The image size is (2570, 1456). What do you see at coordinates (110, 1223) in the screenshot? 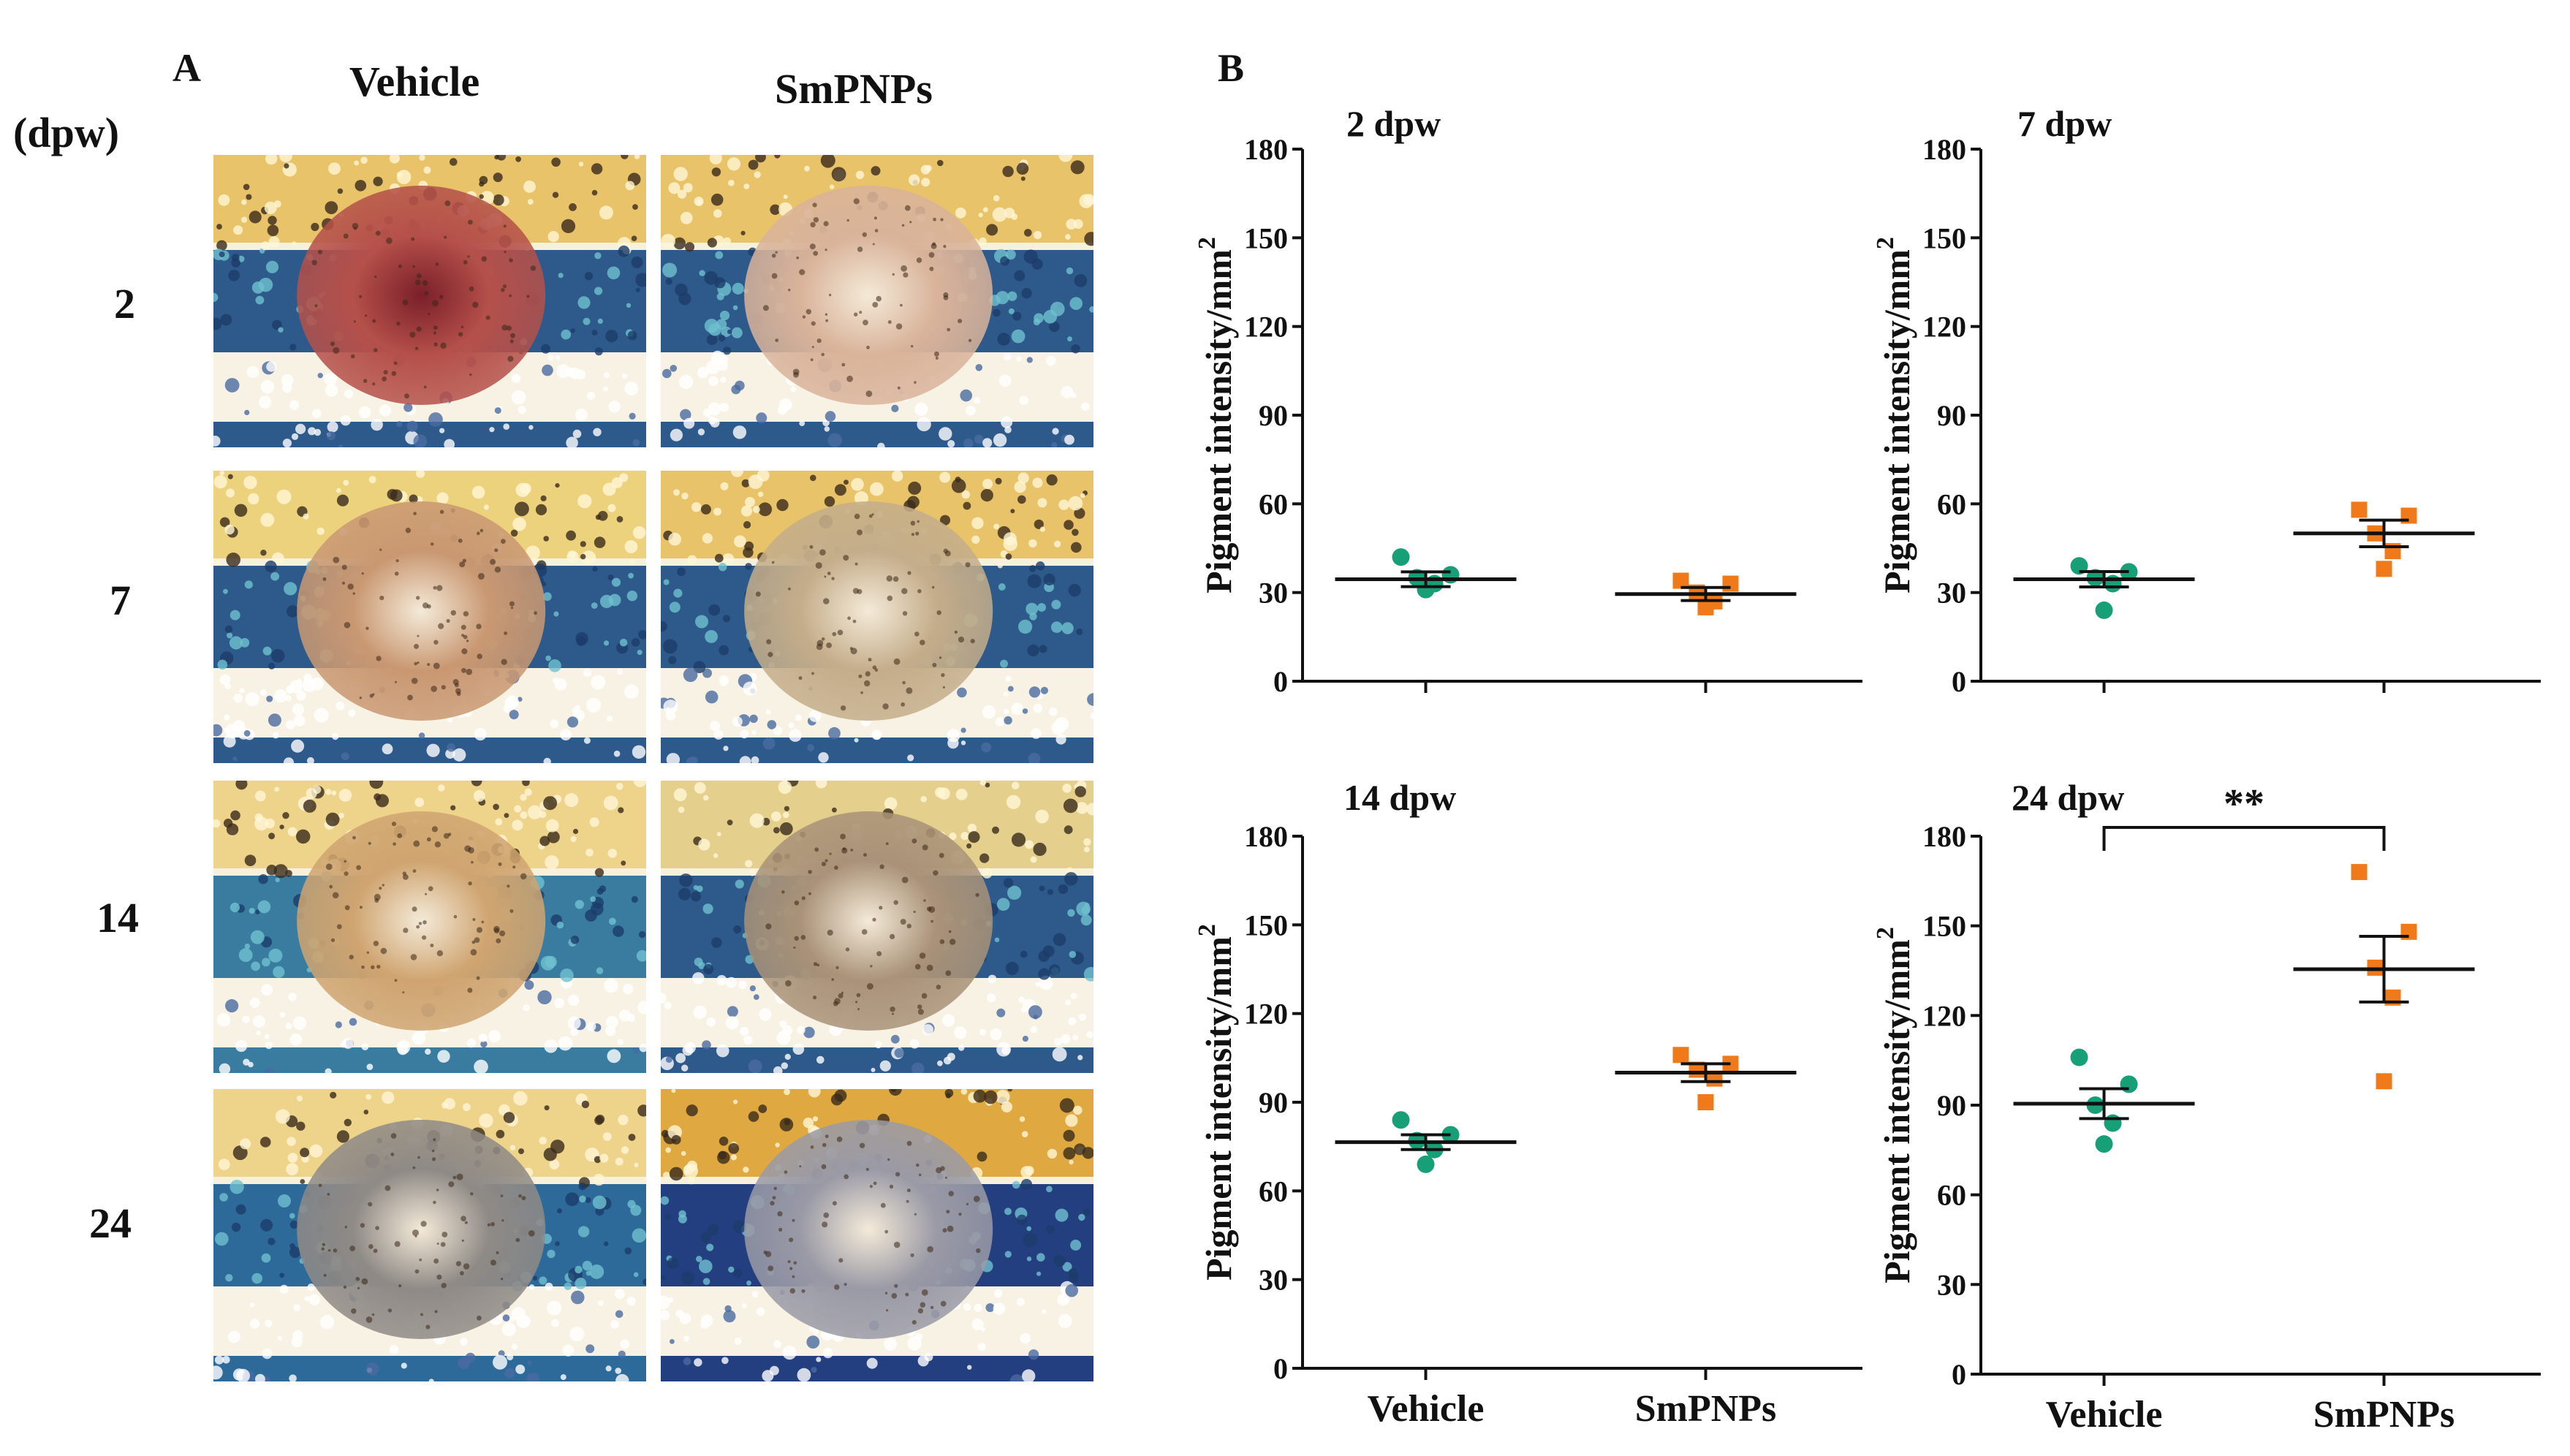
I see `row-label-24dpw: 24` at bounding box center [110, 1223].